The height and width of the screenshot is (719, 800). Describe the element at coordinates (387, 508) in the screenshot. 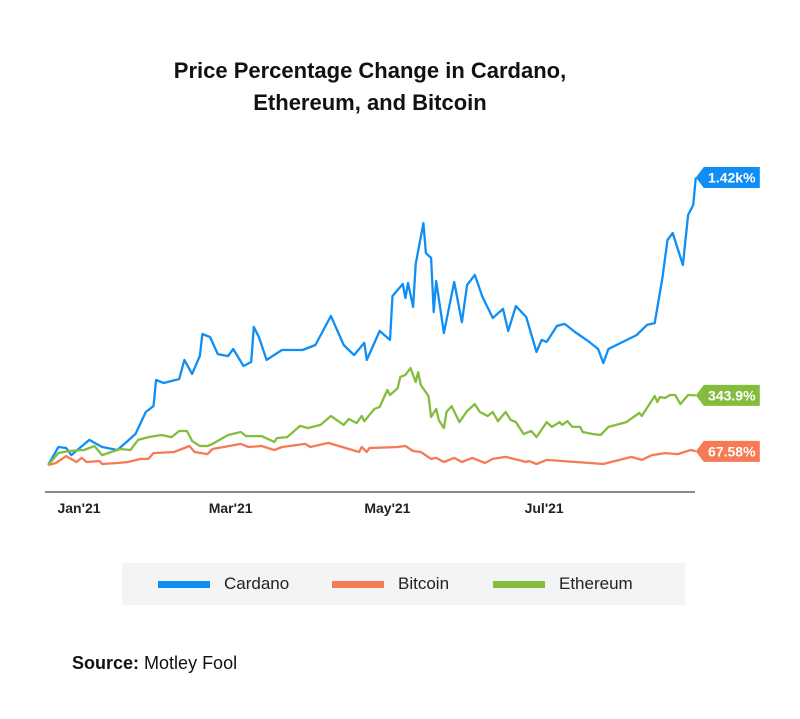

I see `x-tick-label: May'21` at that location.